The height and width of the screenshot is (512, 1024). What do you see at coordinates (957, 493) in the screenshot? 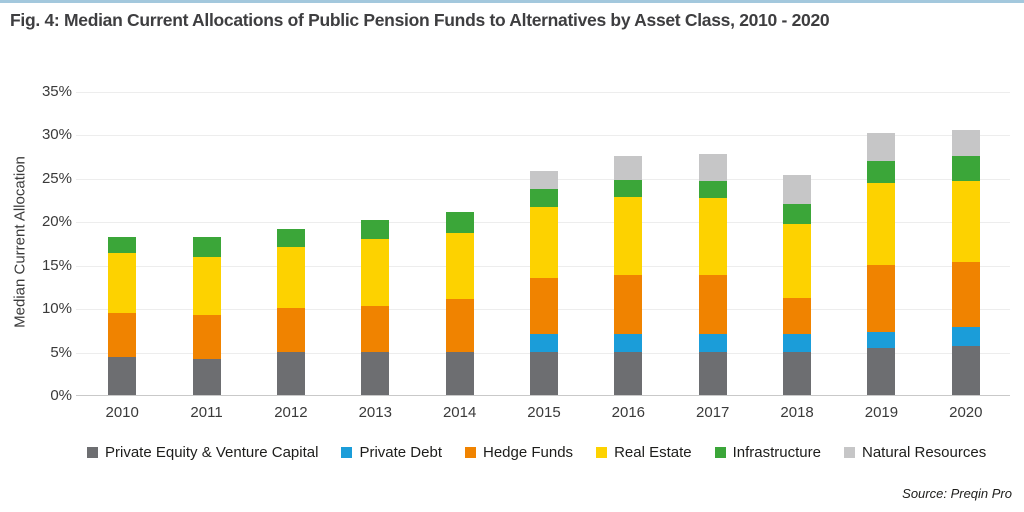
I see `source-note: Source: Preqin Pro` at bounding box center [957, 493].